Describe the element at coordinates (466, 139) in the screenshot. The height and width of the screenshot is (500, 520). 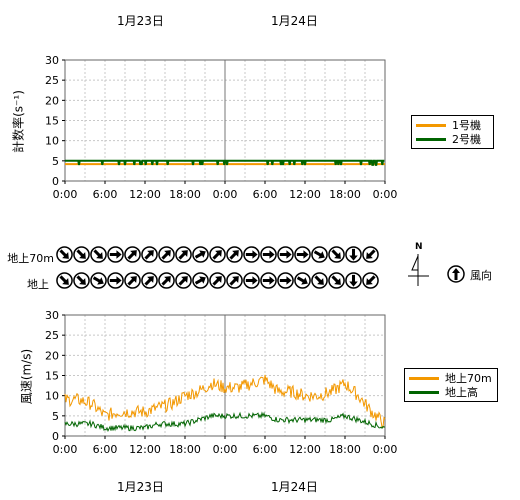
I see `legend-label-unit2: 2号機` at that location.